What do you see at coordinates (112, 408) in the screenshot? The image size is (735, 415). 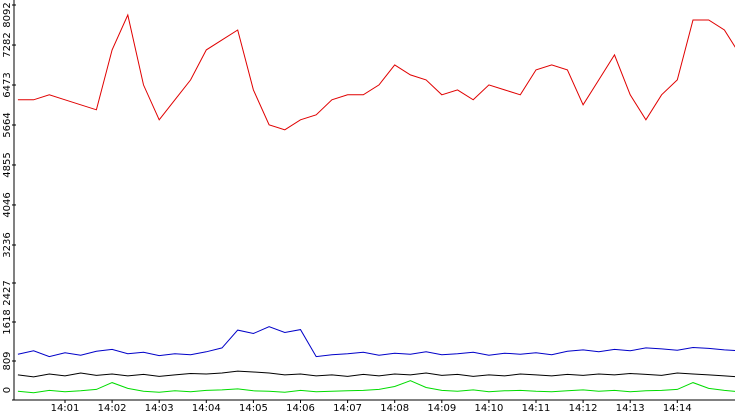 I see `x-tick-label: 14:02` at bounding box center [112, 408].